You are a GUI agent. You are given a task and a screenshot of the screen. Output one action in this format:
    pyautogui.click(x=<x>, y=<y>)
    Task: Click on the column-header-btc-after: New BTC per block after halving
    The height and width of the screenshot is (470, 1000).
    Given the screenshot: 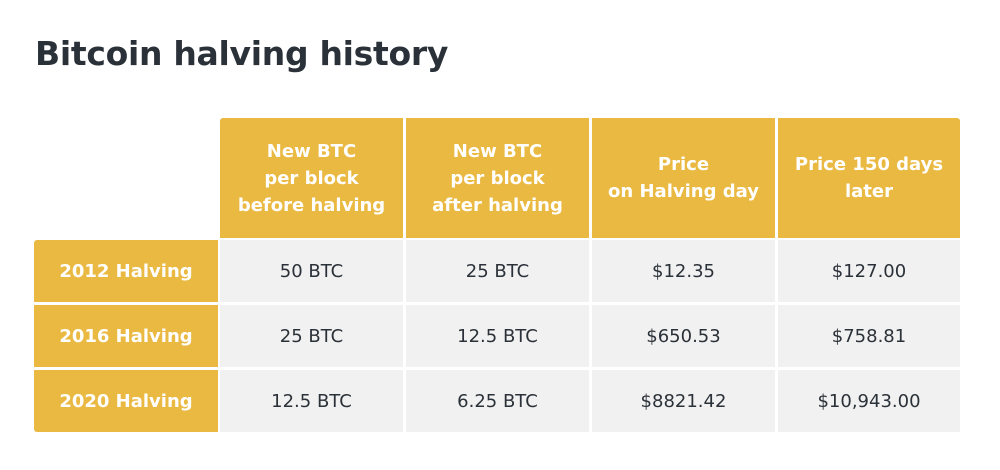 What is the action you would take?
    pyautogui.click(x=497, y=178)
    